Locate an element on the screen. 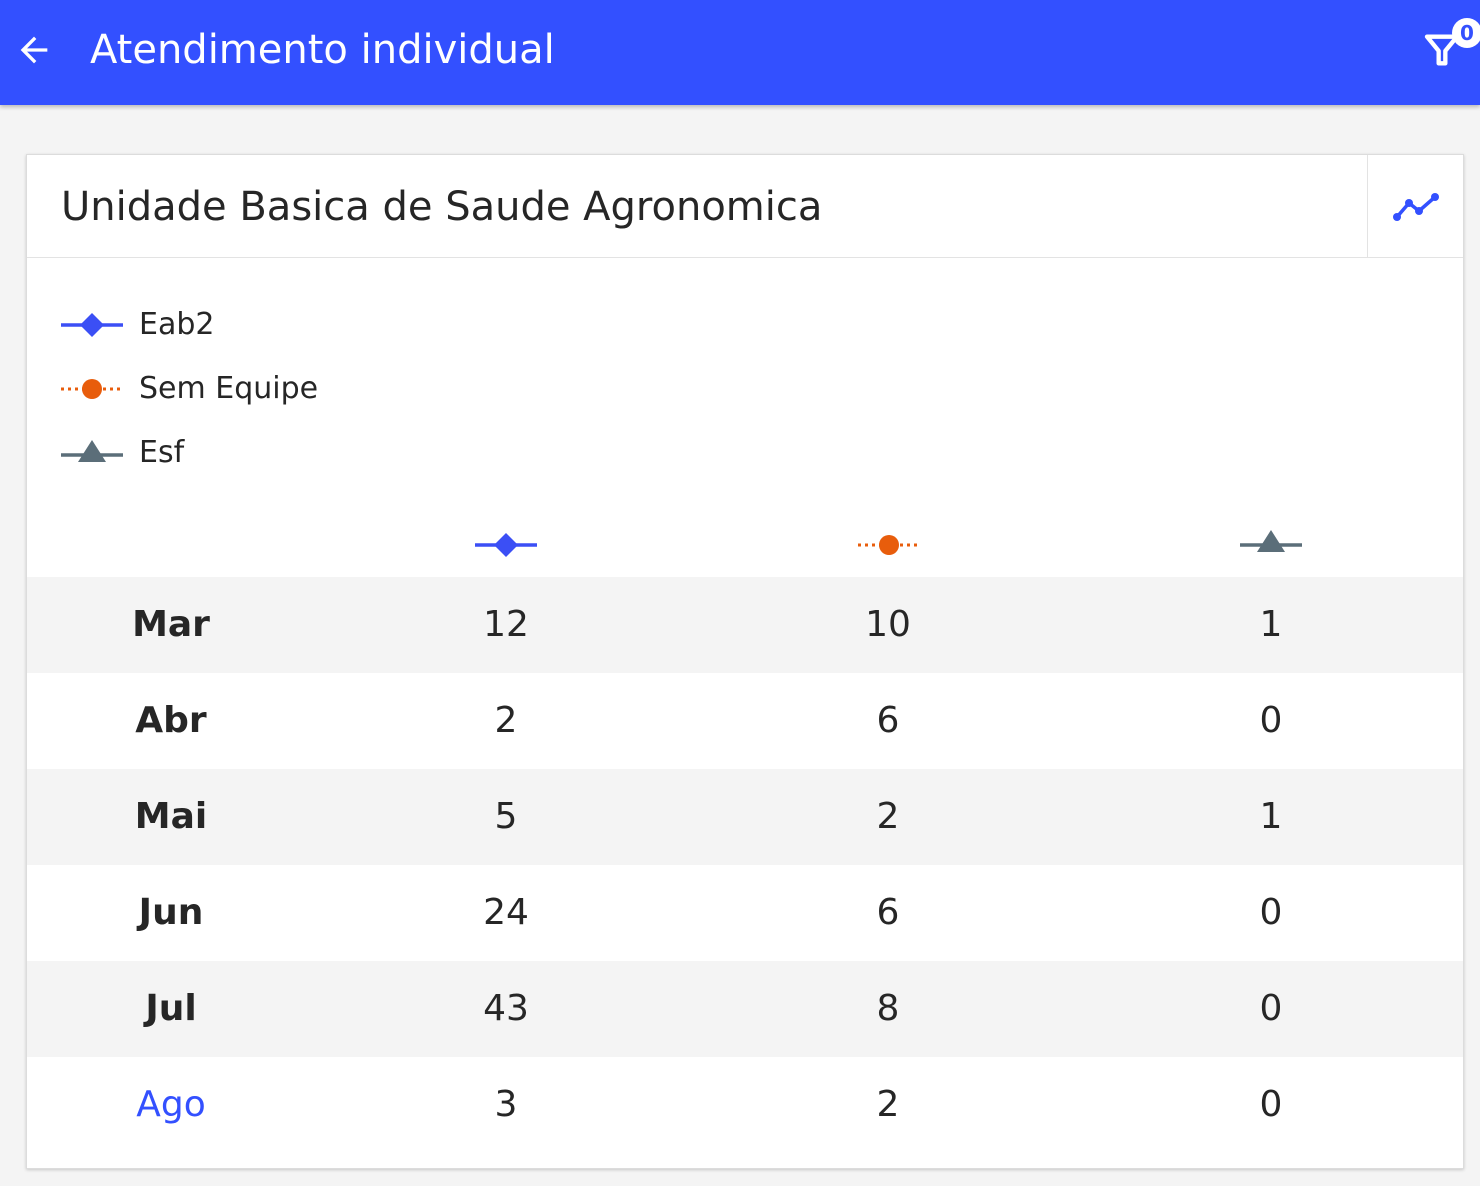  eab2-value: 24 is located at coordinates (506, 912).